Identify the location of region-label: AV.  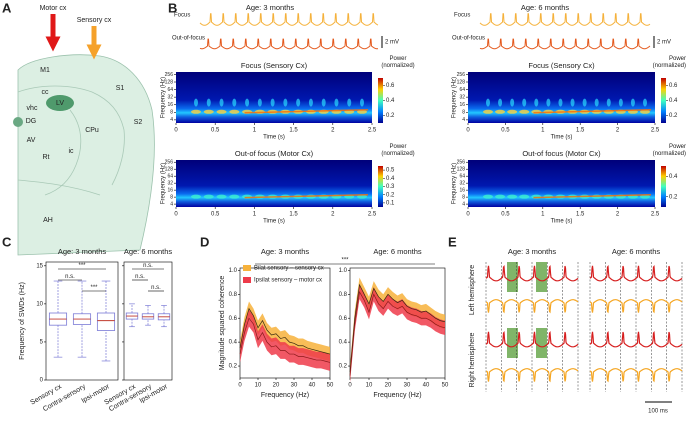
(31, 140).